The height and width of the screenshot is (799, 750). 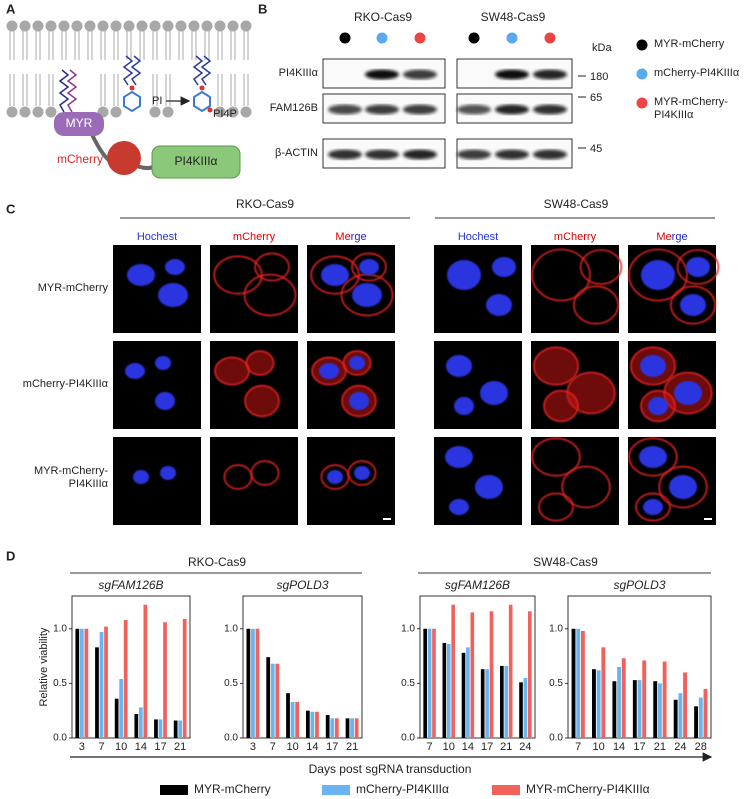 I want to click on plot-frame, so click(x=131, y=667).